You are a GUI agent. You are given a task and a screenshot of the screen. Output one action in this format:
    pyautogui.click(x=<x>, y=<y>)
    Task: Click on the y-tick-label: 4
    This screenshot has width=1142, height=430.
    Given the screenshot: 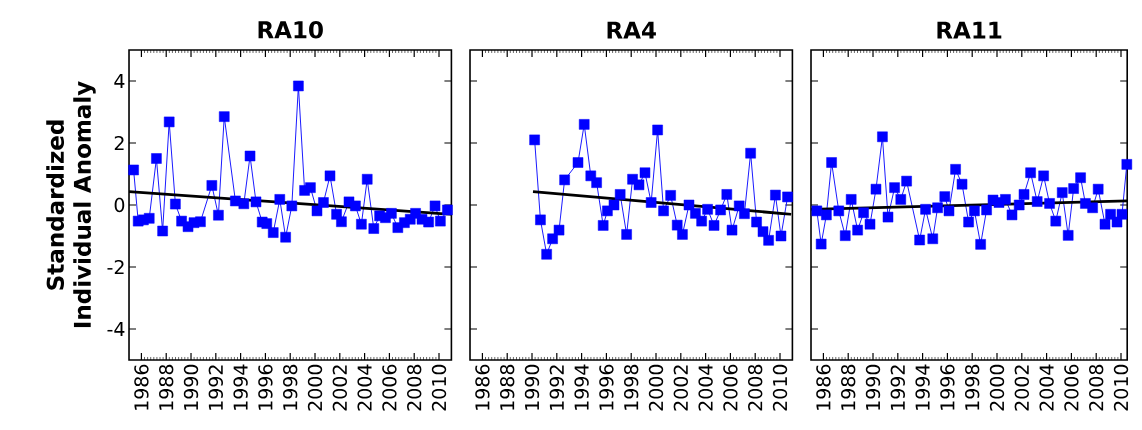 What is the action you would take?
    pyautogui.click(x=119, y=81)
    